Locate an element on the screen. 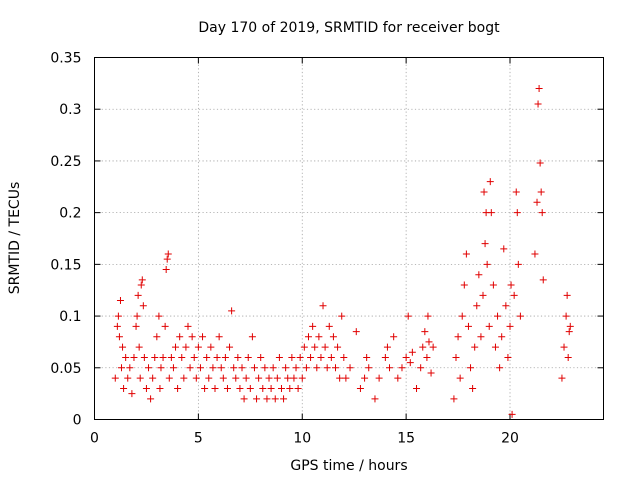  y-tick-label: 0.1 is located at coordinates (70, 317).